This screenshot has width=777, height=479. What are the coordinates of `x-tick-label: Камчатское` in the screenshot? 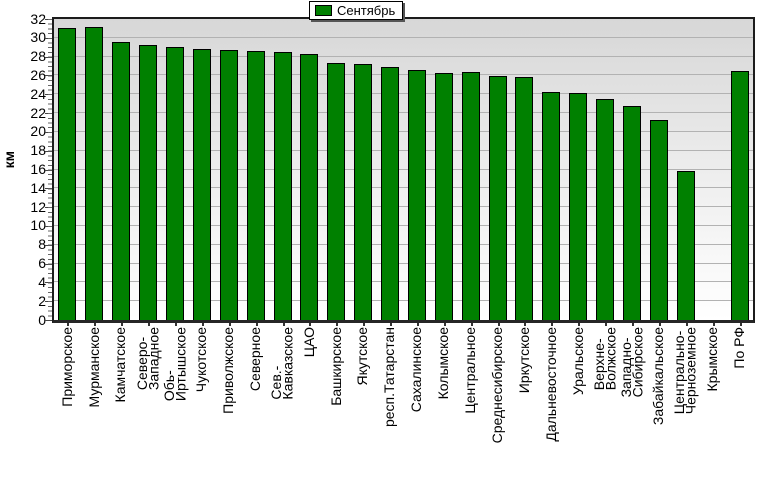 It's located at (120, 365).